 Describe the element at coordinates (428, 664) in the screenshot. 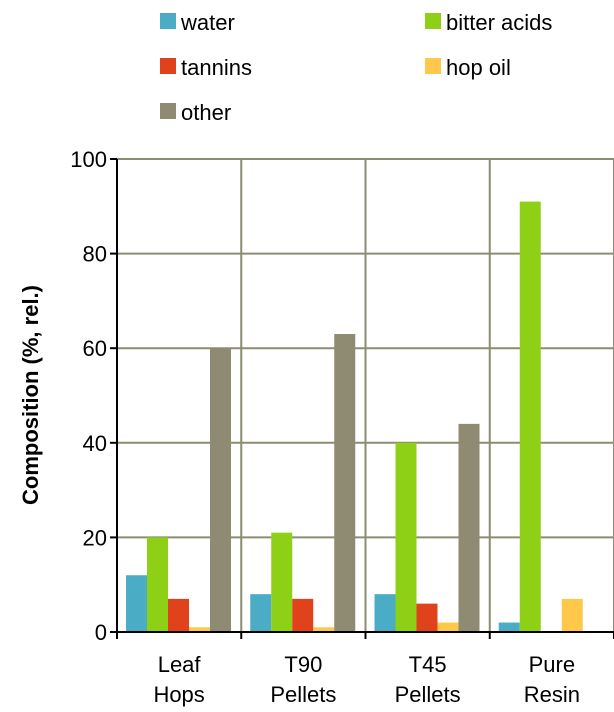

I see `x-tick-label-line: T45` at that location.